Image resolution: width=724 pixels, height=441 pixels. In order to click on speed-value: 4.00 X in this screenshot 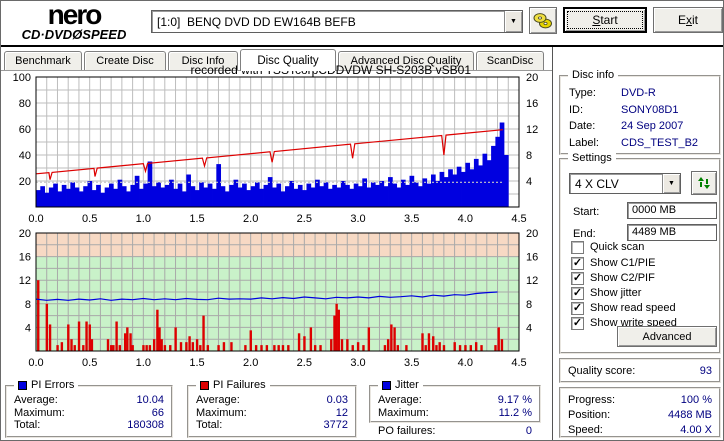, I will do `click(696, 429)`.